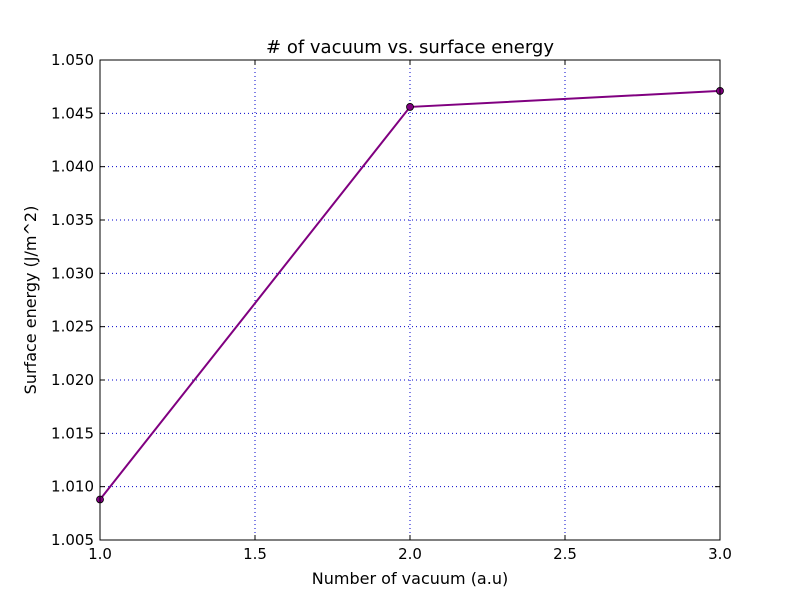 The height and width of the screenshot is (604, 800). I want to click on y-tick-label: 1.035, so click(72, 220).